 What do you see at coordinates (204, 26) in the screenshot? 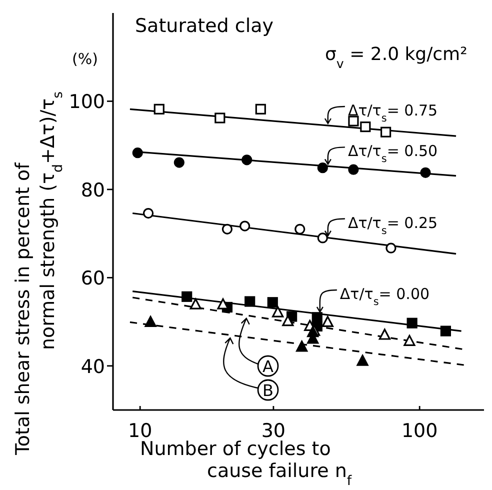
I see `chart-title: Saturated clay` at bounding box center [204, 26].